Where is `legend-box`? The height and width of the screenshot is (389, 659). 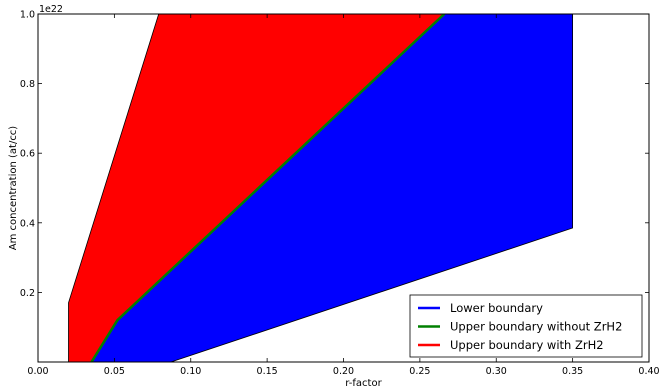 legend-box is located at coordinates (526, 326).